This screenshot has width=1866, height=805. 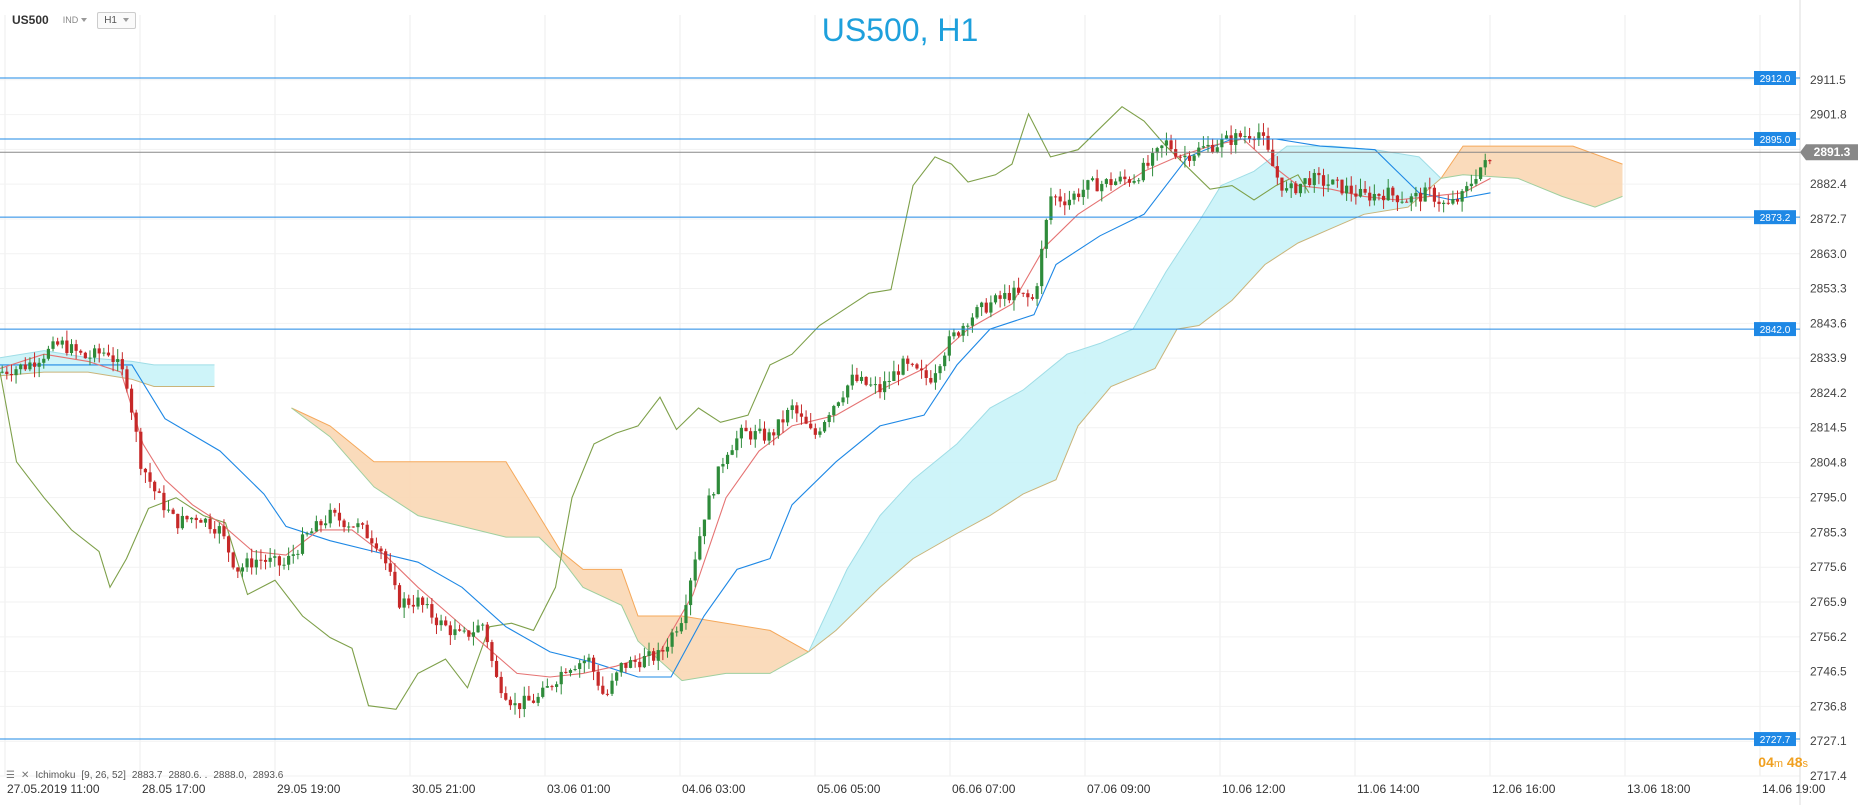 What do you see at coordinates (984, 789) in the screenshot?
I see `x-tick-label: 06.06 07:00` at bounding box center [984, 789].